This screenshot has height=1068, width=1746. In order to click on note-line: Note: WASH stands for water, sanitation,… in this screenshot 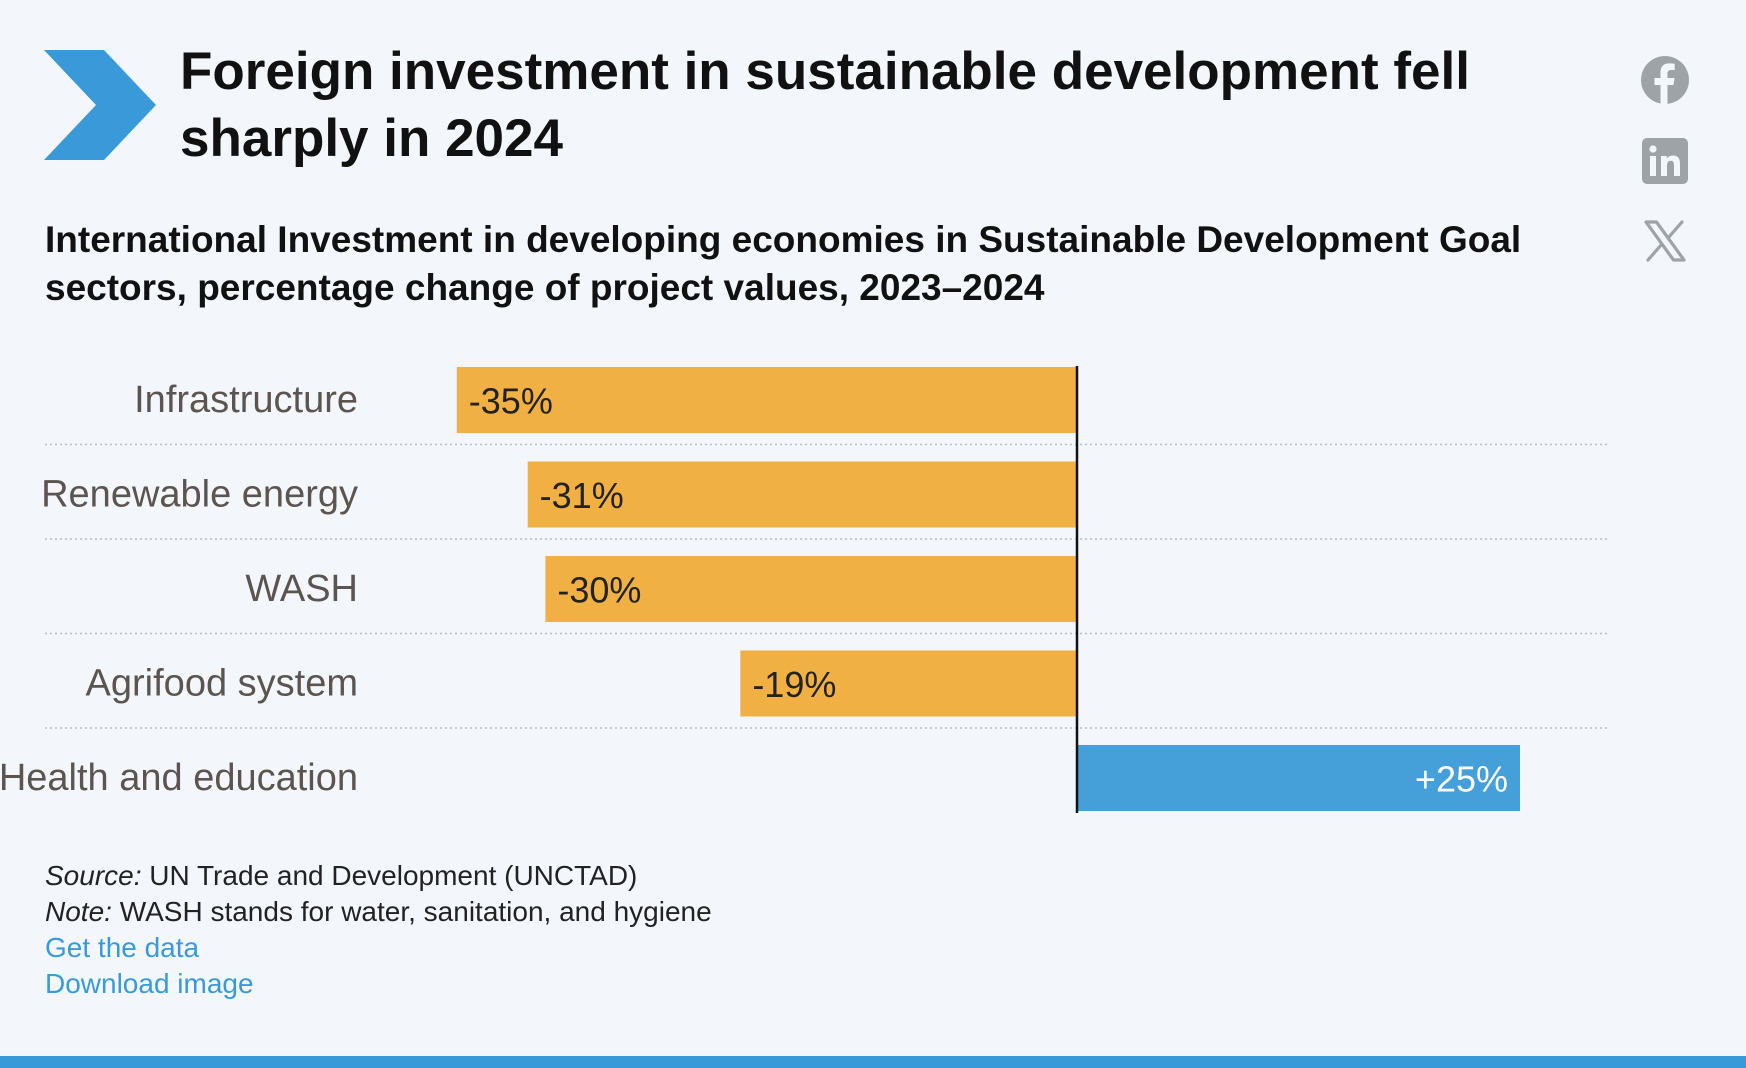, I will do `click(545, 912)`.